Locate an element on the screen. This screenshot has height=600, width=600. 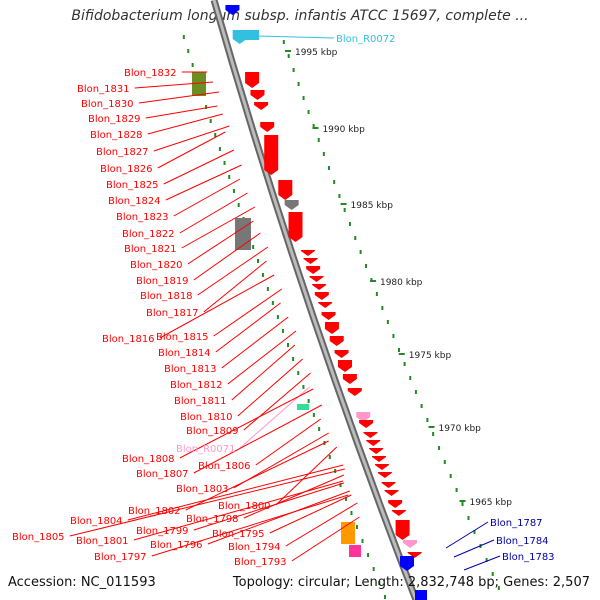
feature-label-blon-1803: Blon_1803 is located at coordinates (202, 489).